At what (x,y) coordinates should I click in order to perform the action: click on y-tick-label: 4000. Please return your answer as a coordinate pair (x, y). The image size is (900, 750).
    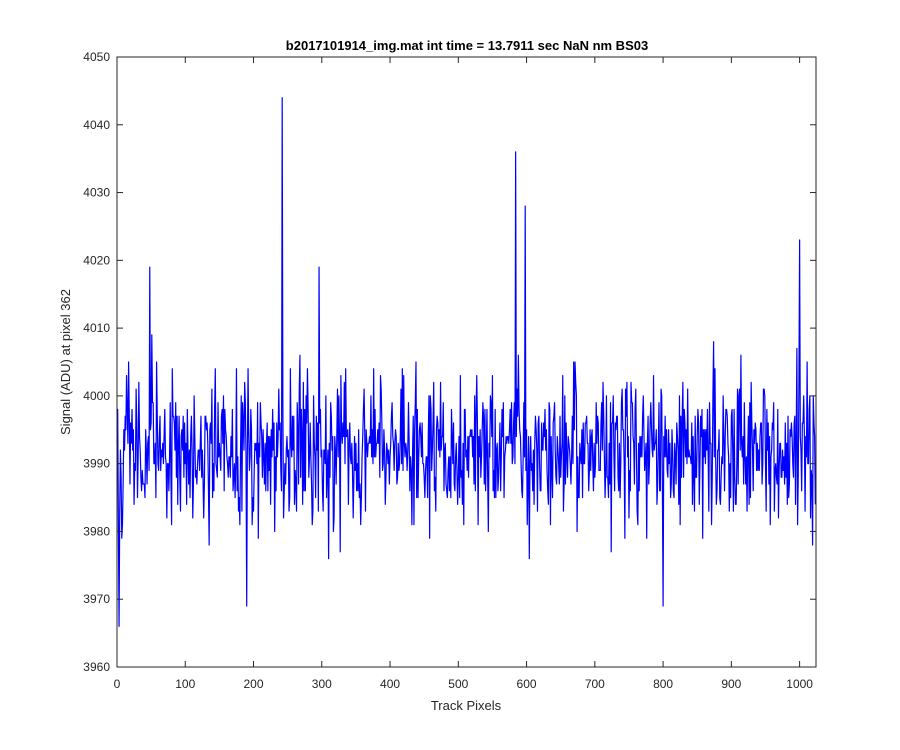
    Looking at the image, I should click on (96, 396).